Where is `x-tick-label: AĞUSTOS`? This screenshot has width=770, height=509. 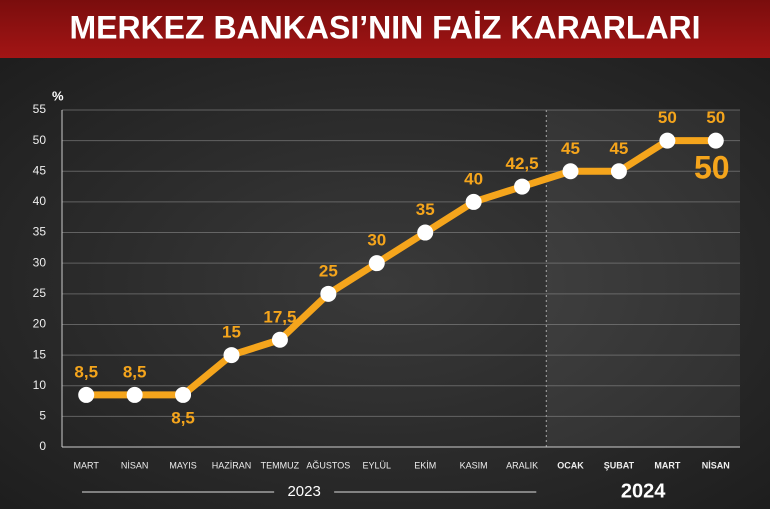
x-tick-label: AĞUSTOS is located at coordinates (328, 465).